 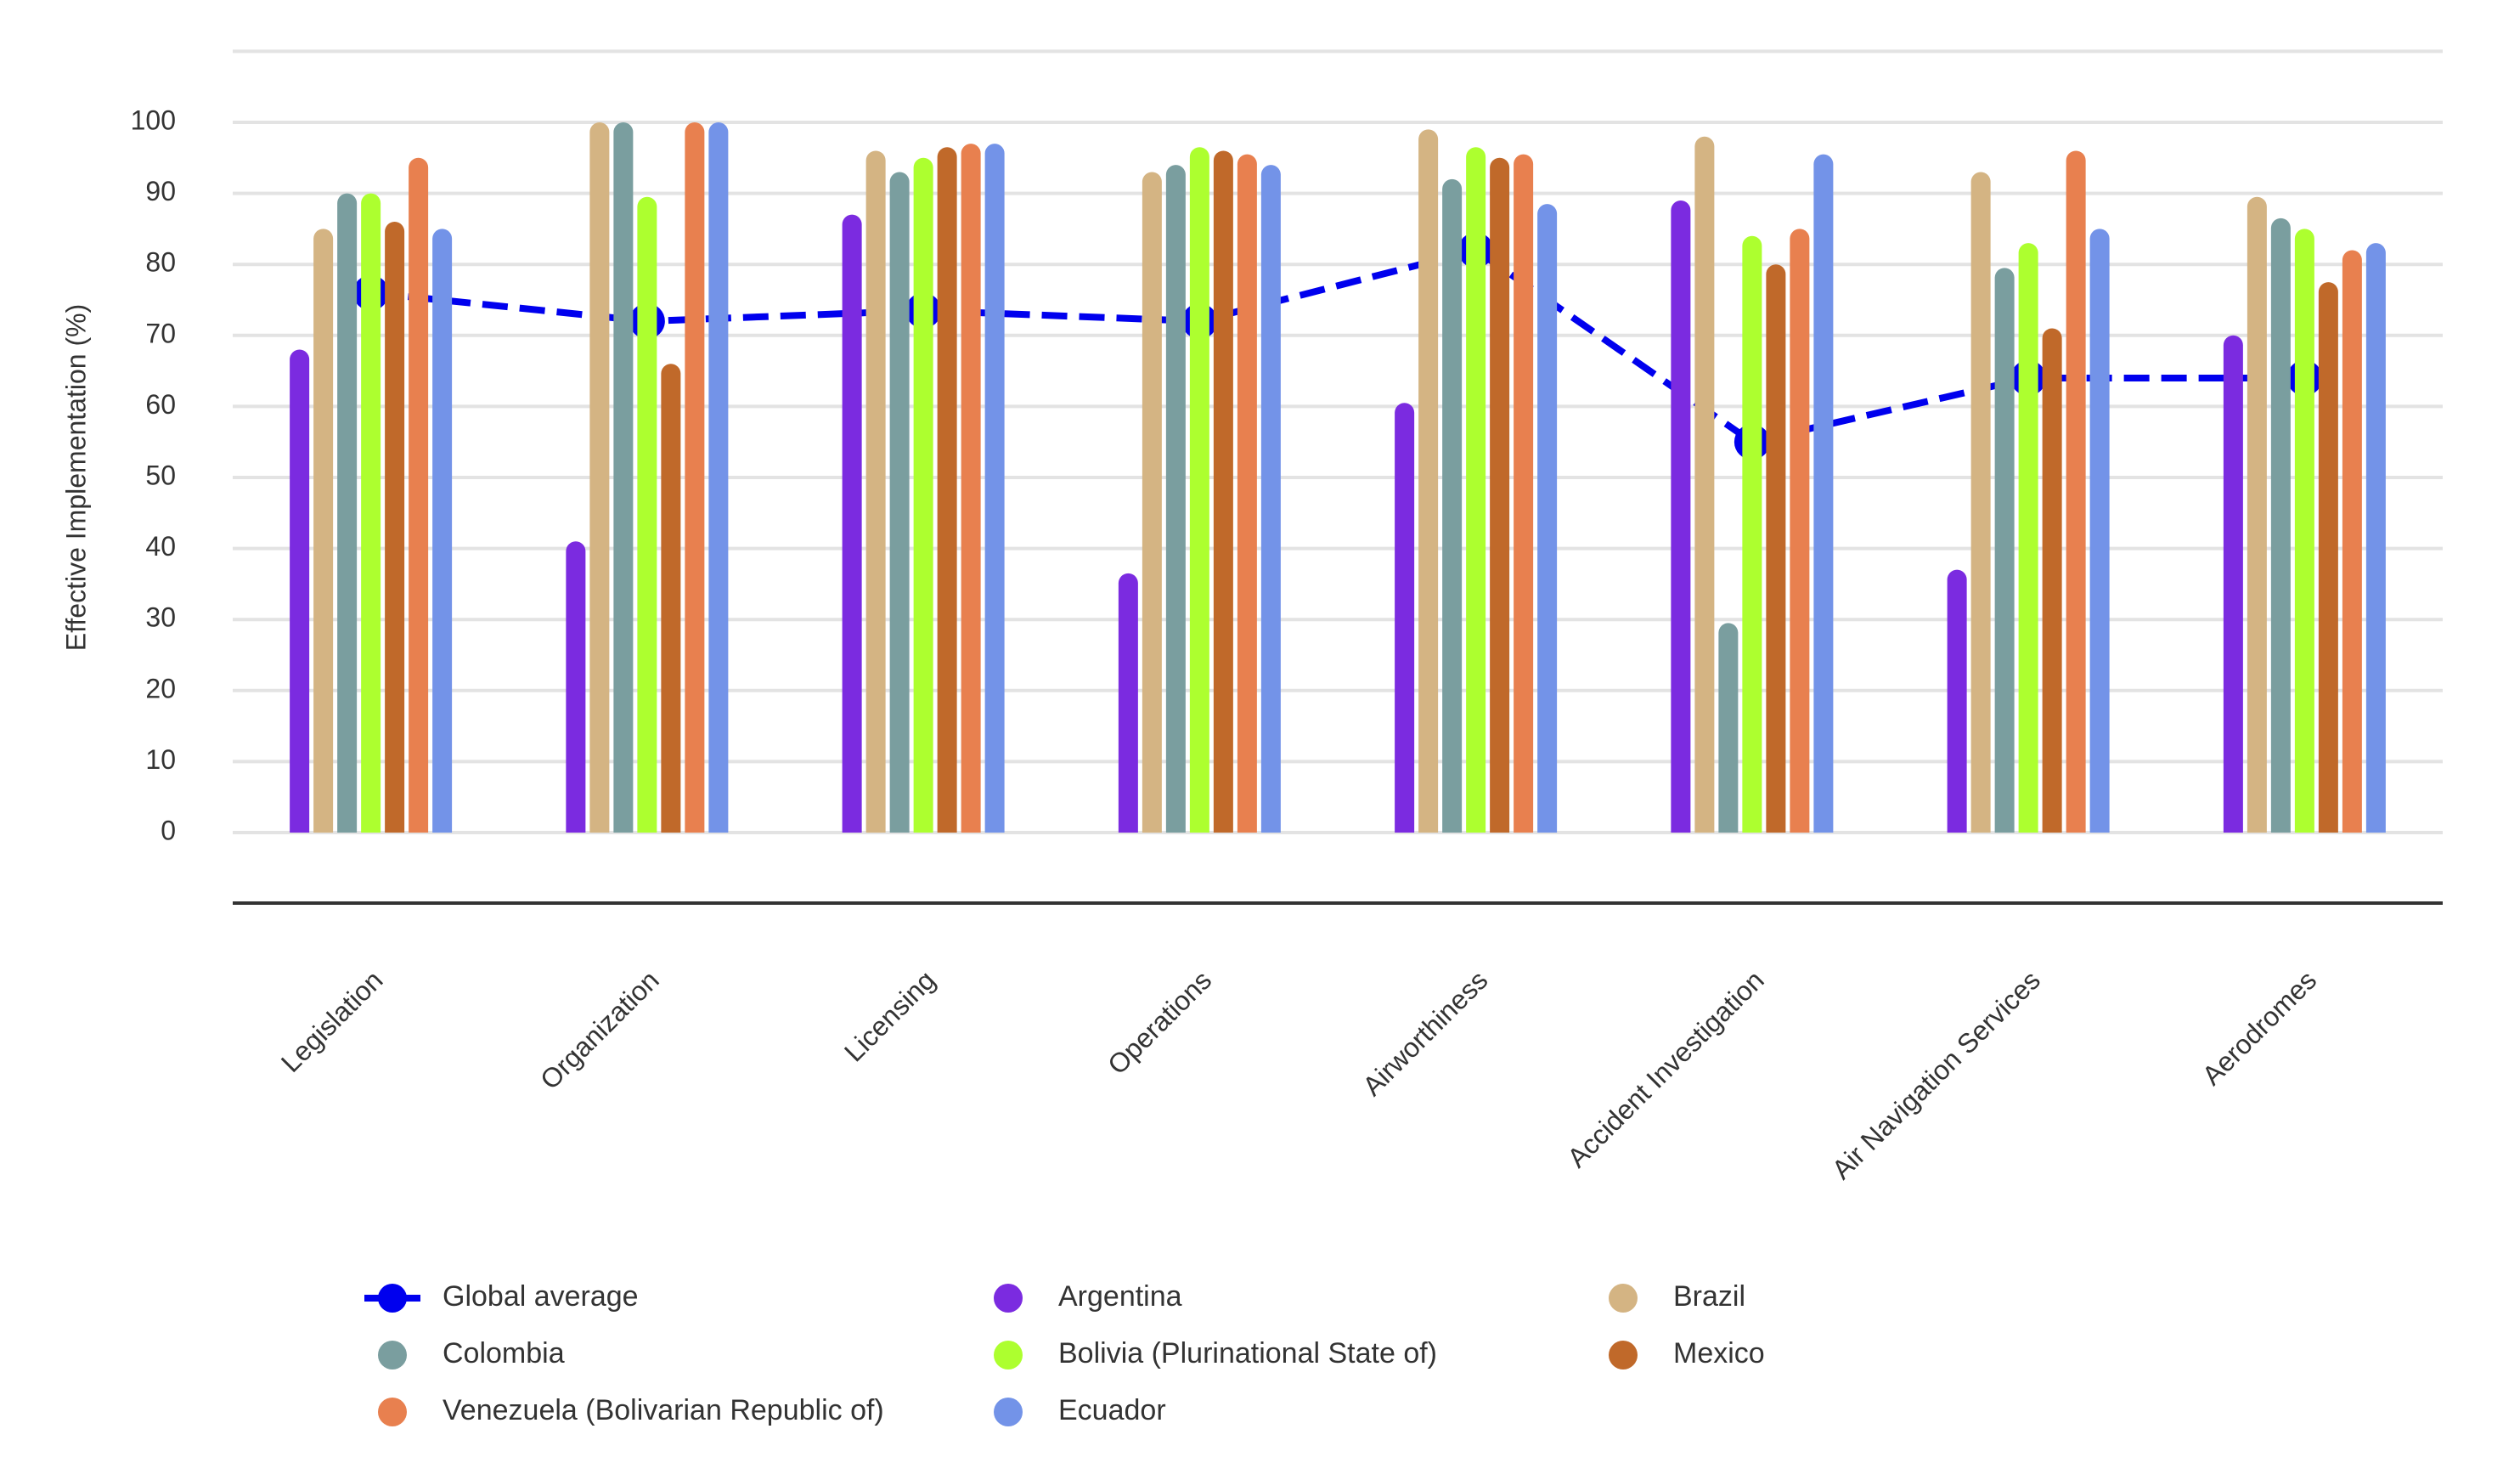 I want to click on legend-label: Global average, so click(x=541, y=1296).